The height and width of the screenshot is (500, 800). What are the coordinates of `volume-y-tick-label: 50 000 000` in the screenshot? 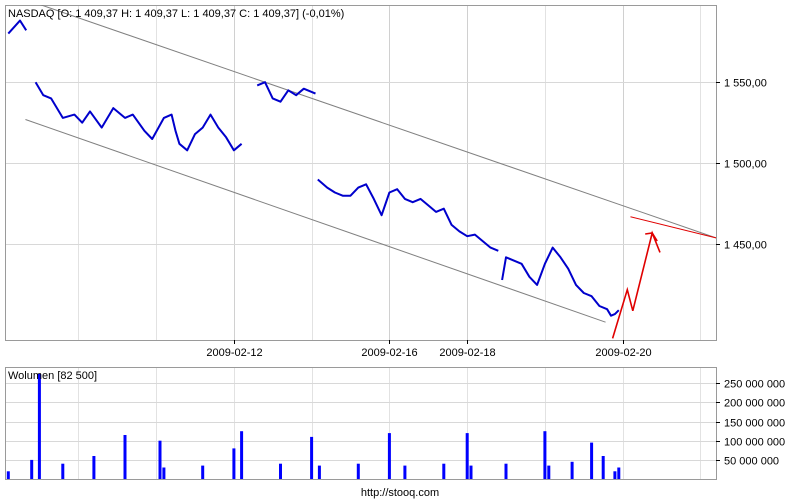 It's located at (751, 462).